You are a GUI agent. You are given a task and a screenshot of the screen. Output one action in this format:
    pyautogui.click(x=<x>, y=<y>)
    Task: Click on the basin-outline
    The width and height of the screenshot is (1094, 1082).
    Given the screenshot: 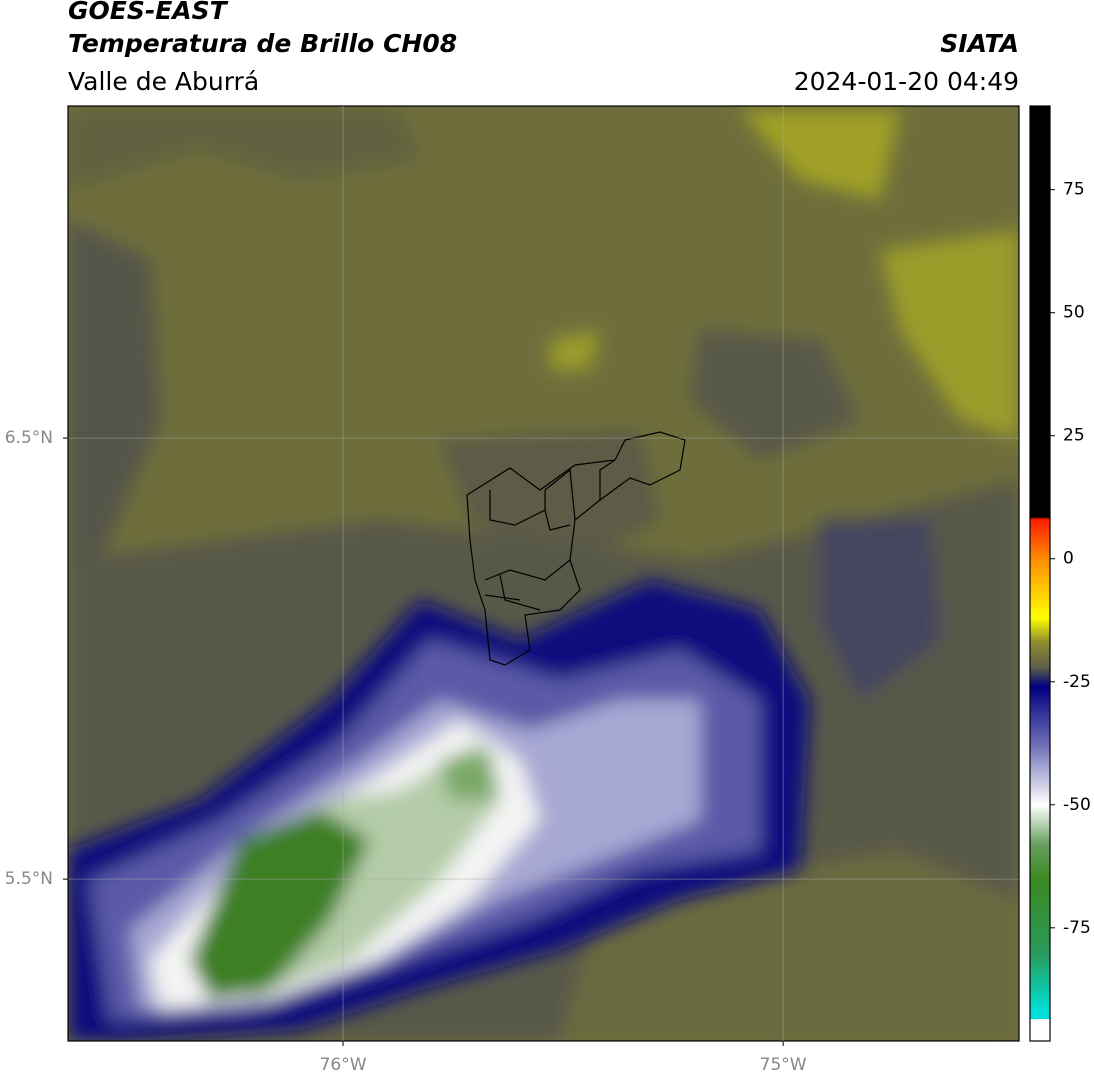 What is the action you would take?
    pyautogui.click(x=576, y=548)
    